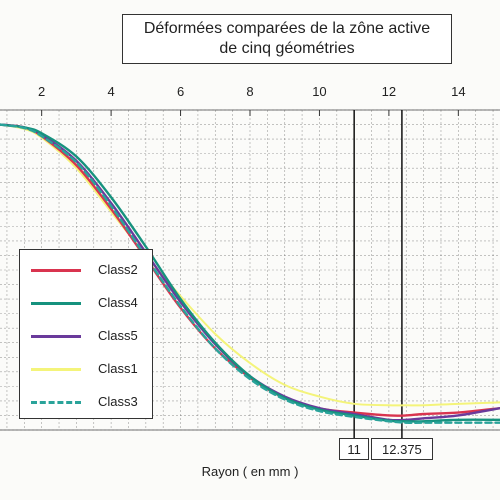 The width and height of the screenshot is (500, 500). What do you see at coordinates (87, 270) in the screenshot?
I see `legend-item-class2: Class2` at bounding box center [87, 270].